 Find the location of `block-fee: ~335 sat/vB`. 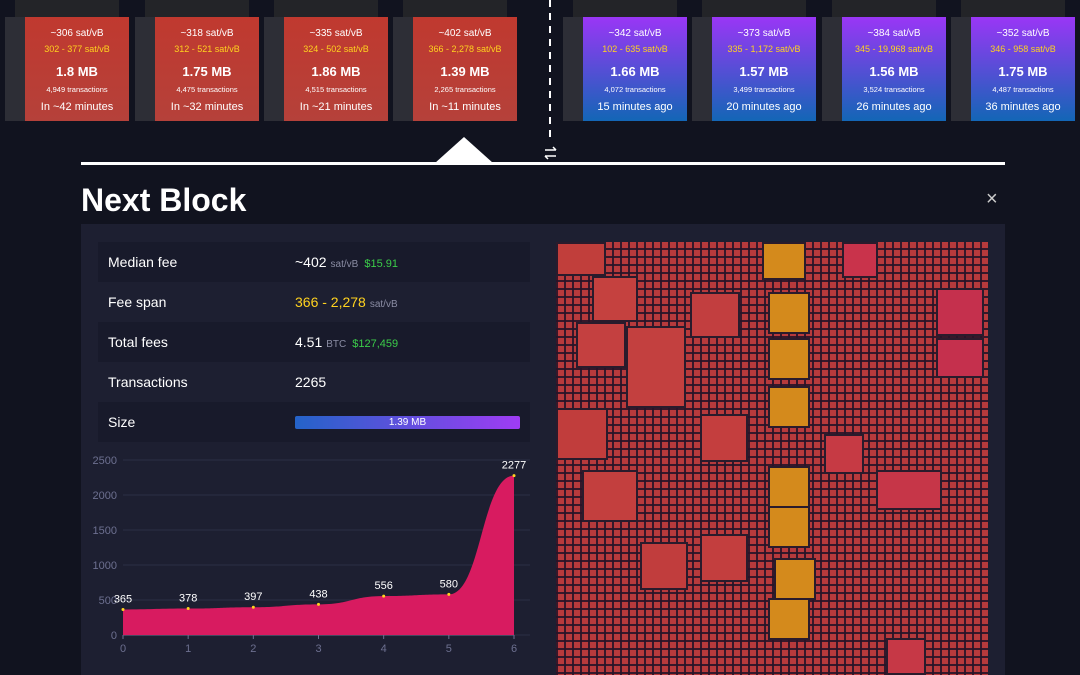

block-fee: ~335 sat/vB is located at coordinates (336, 33).